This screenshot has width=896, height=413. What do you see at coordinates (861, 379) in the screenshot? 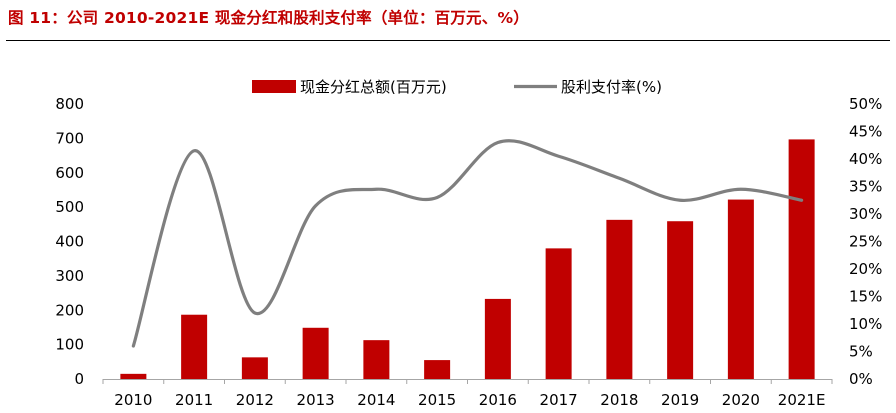
I see `y-right-tick-label: 0%` at bounding box center [861, 379].